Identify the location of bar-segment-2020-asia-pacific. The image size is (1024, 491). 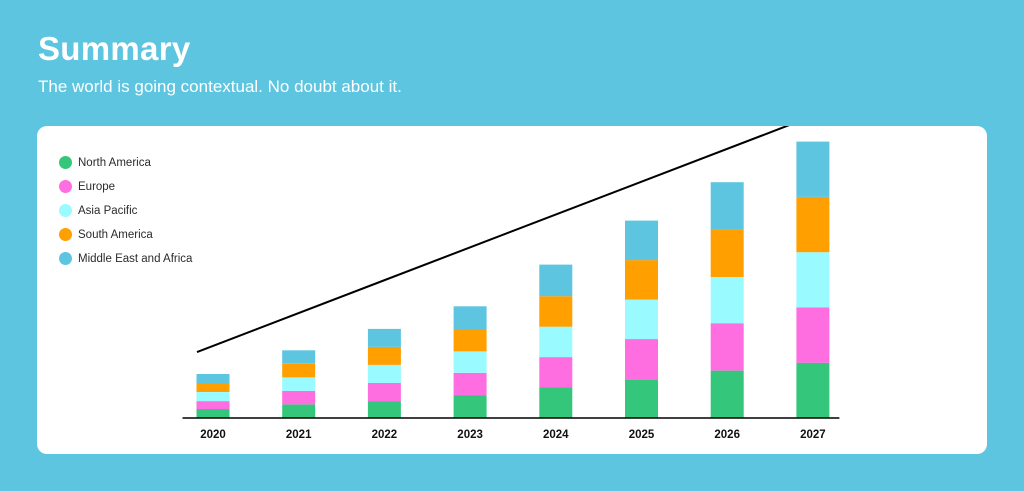
(213, 397).